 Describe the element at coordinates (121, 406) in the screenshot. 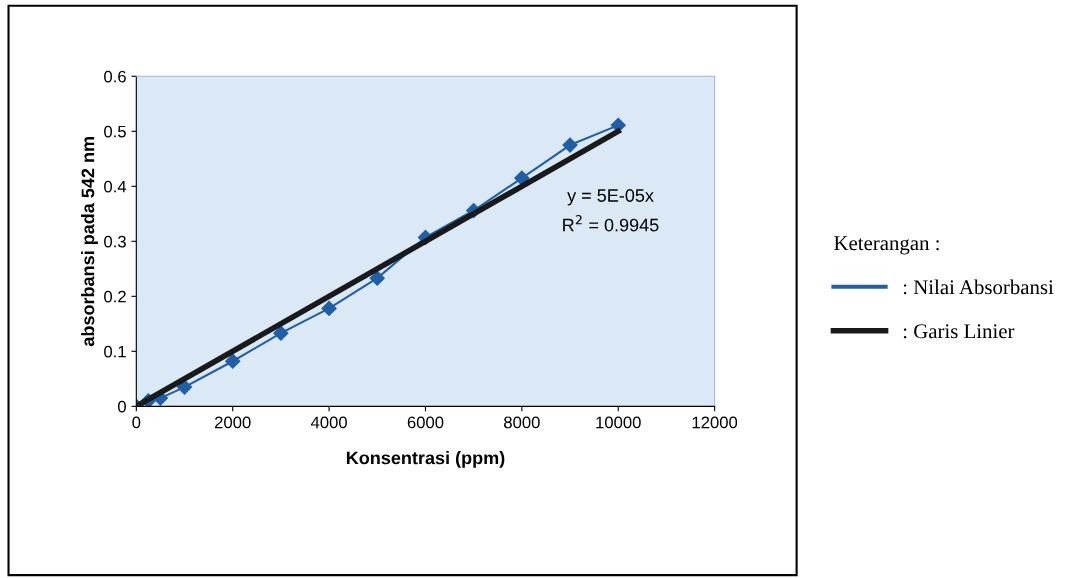

I see `y-tick-label: 0` at that location.